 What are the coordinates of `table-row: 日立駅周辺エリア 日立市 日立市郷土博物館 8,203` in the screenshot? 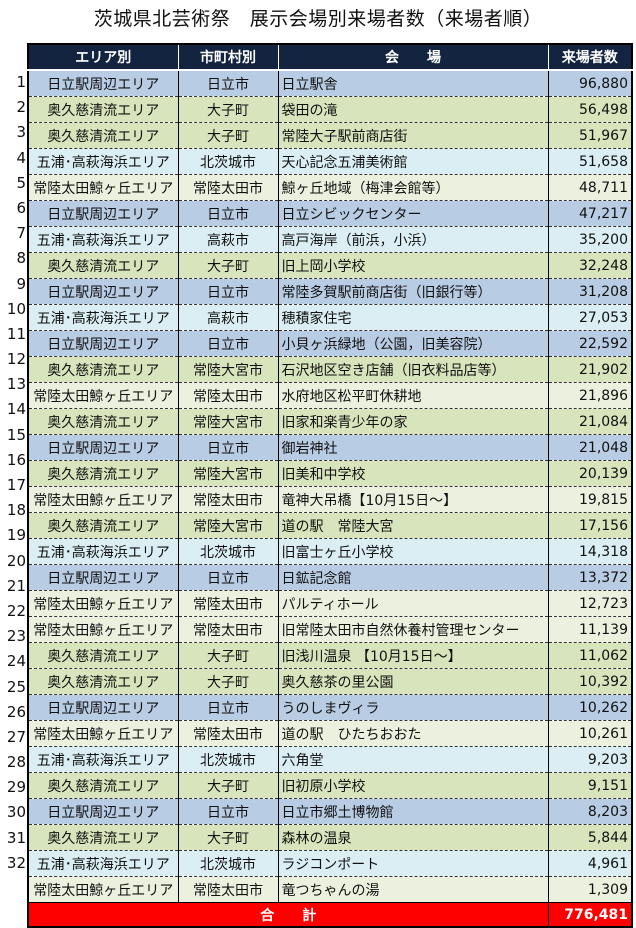 It's located at (329, 811).